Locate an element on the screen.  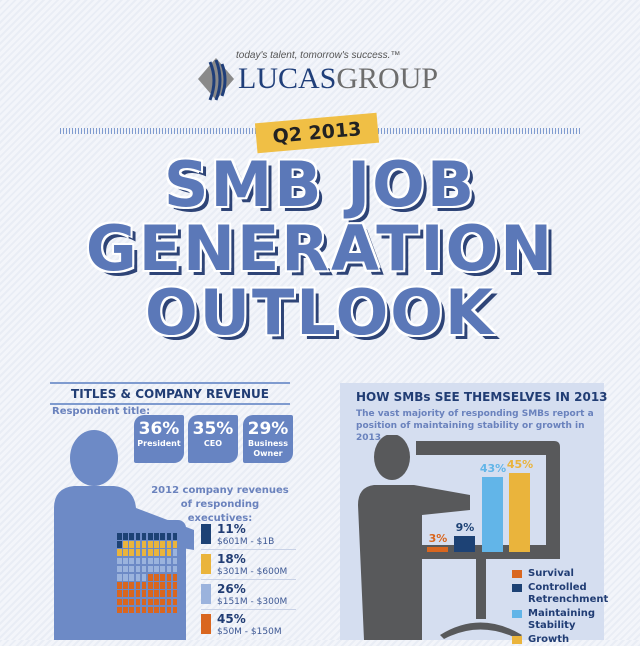
bar-controlled-retrenchment is located at coordinates (464, 544).